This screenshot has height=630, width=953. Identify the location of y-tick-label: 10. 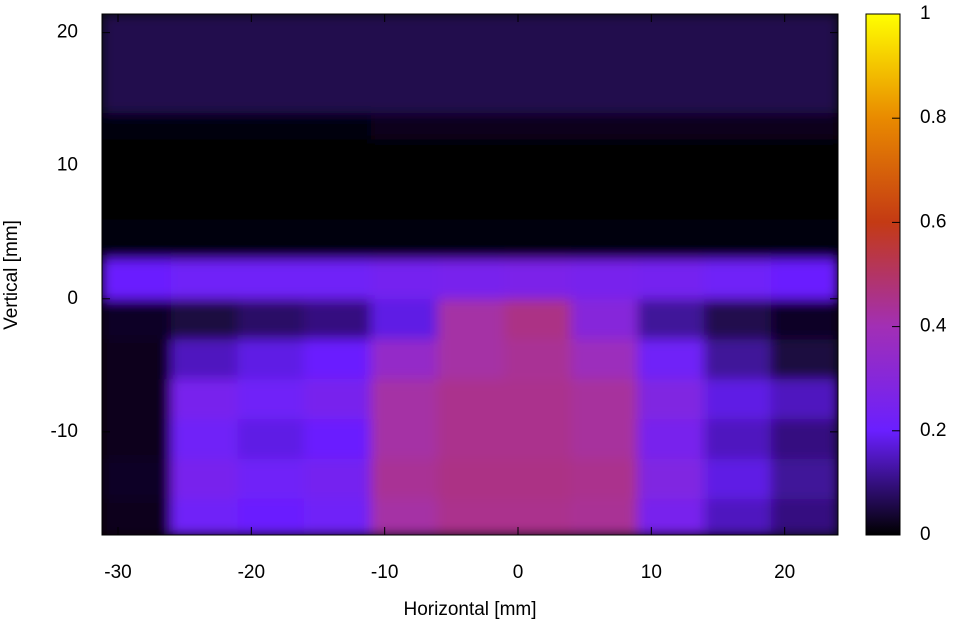
(67, 165).